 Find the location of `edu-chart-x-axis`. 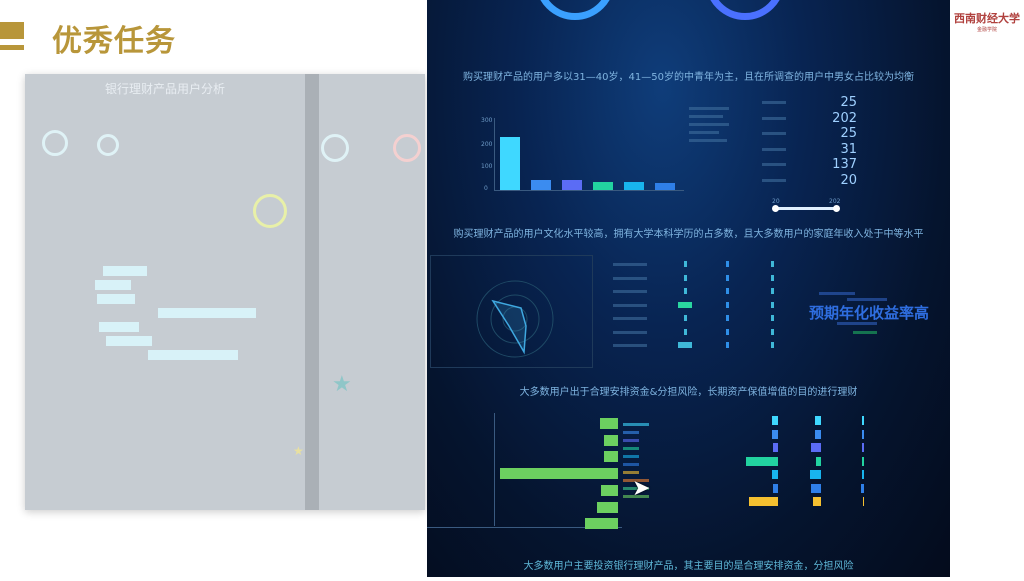

edu-chart-x-axis is located at coordinates (589, 190).